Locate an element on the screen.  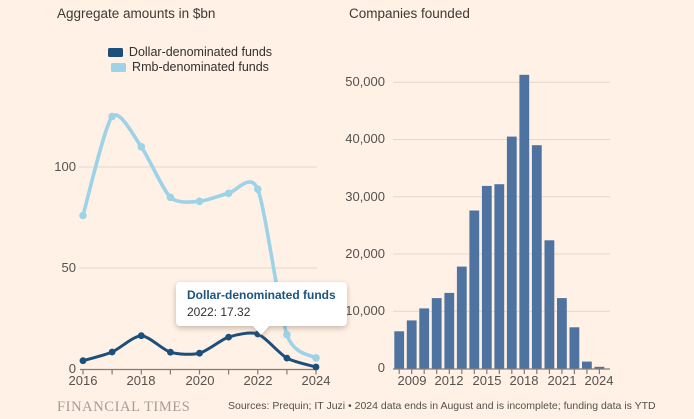
chart-tooltip: Dollar-denominated funds 2022: 17.32 is located at coordinates (261, 308).